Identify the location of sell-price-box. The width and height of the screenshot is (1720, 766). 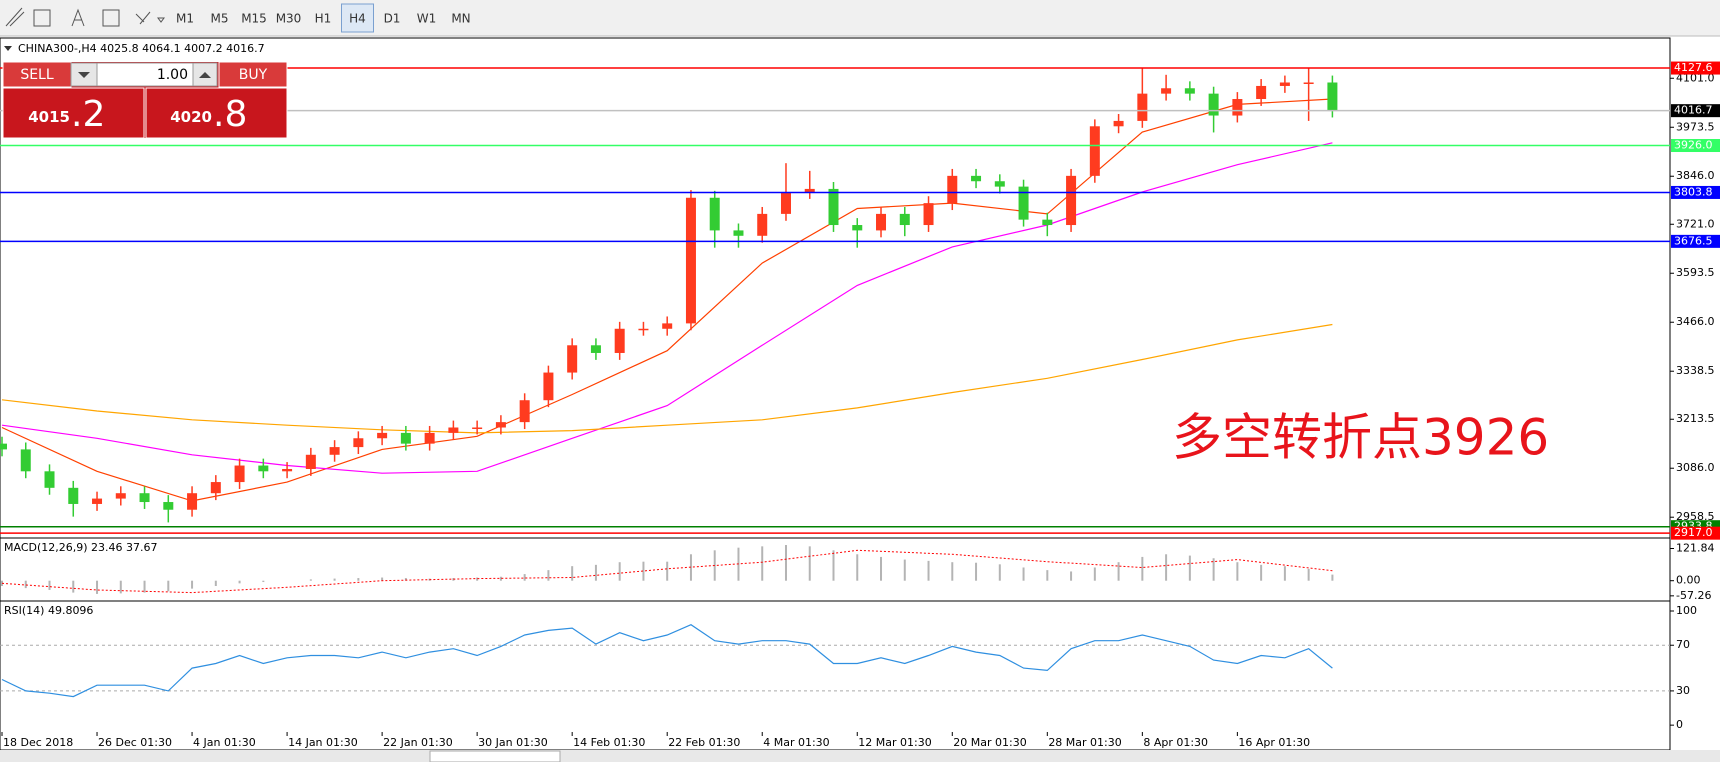
(73, 113).